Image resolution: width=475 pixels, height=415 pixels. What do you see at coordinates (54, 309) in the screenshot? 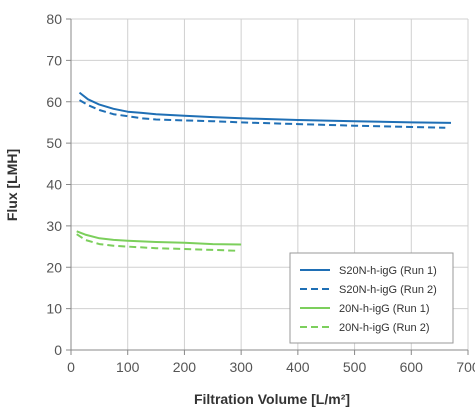
I see `y-tick-label: 10` at bounding box center [54, 309].